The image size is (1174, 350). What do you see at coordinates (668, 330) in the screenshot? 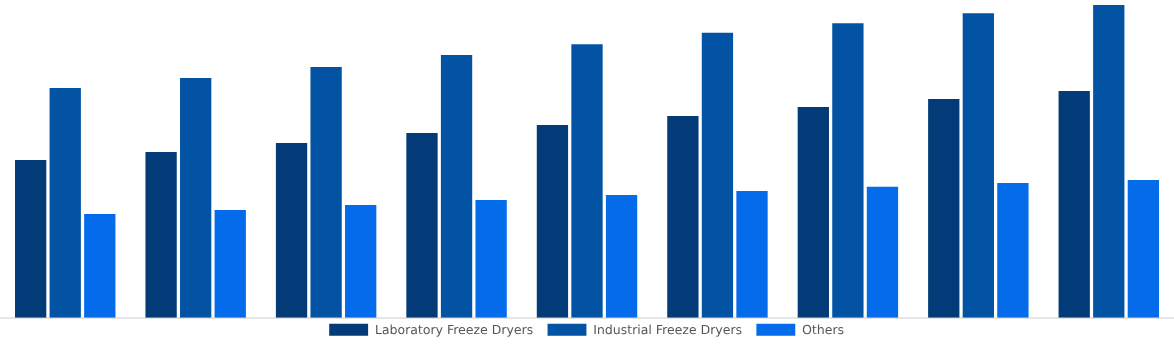
I see `legend-label: Industrial Freeze Dryers` at bounding box center [668, 330].